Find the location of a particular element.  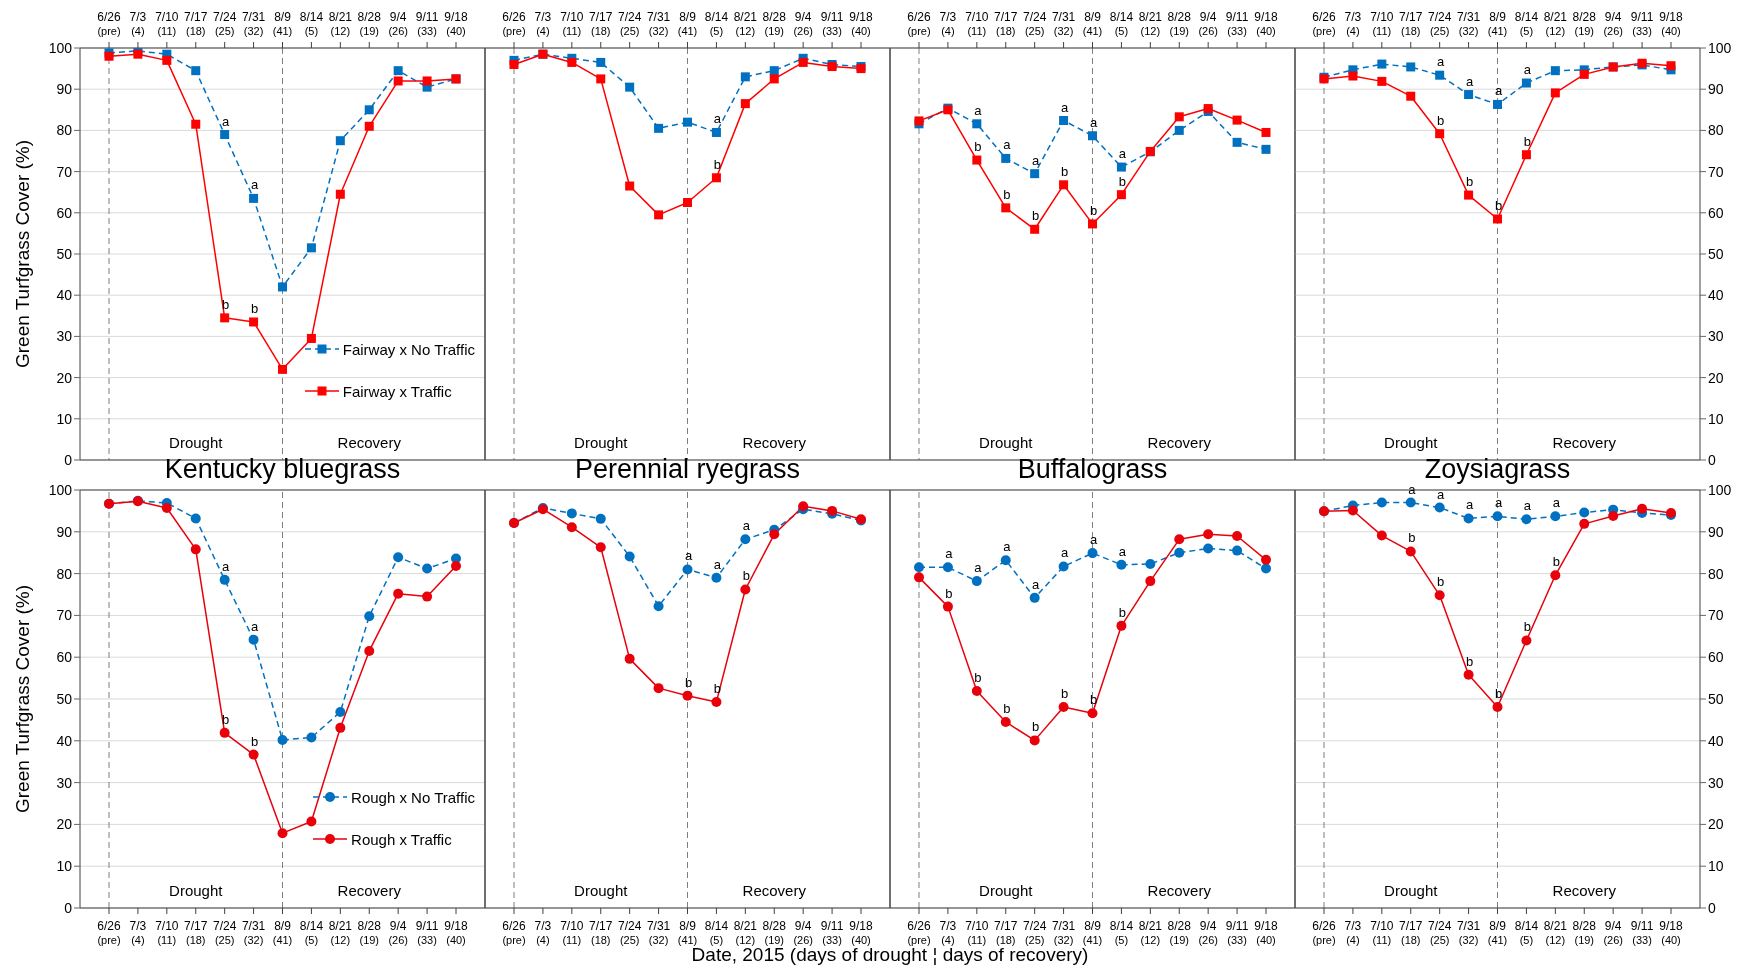

legend-label: Fairway x No Traffic is located at coordinates (408, 349).